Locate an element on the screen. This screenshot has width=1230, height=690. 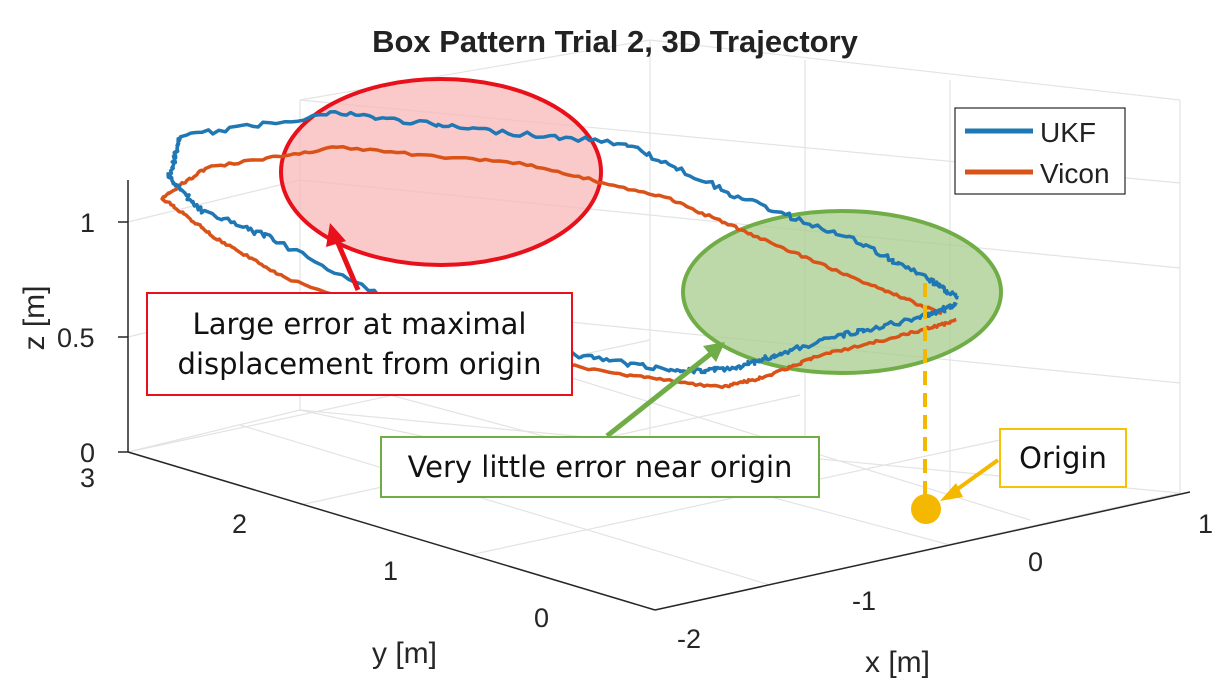
x-axis-label: x [m] is located at coordinates (897, 662).